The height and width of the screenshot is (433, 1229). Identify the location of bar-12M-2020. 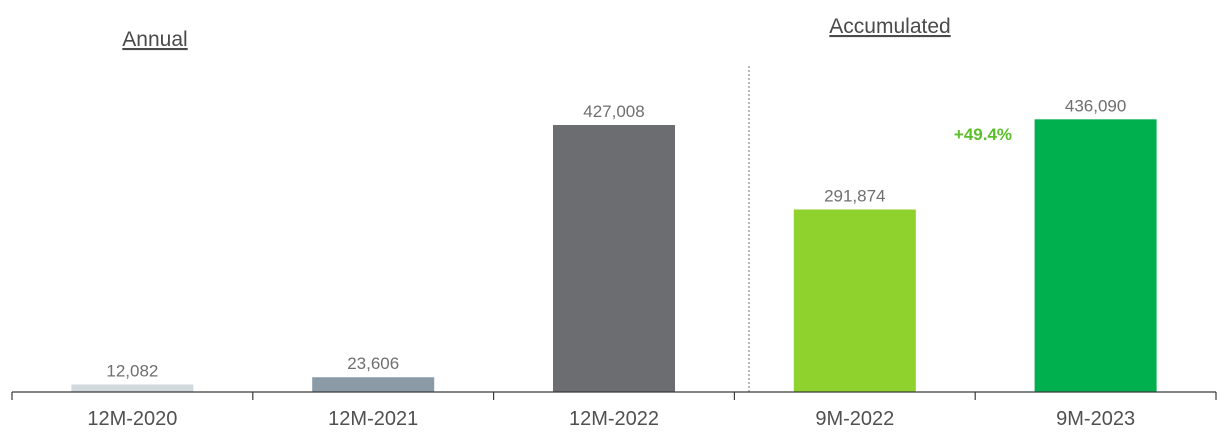
(132, 388).